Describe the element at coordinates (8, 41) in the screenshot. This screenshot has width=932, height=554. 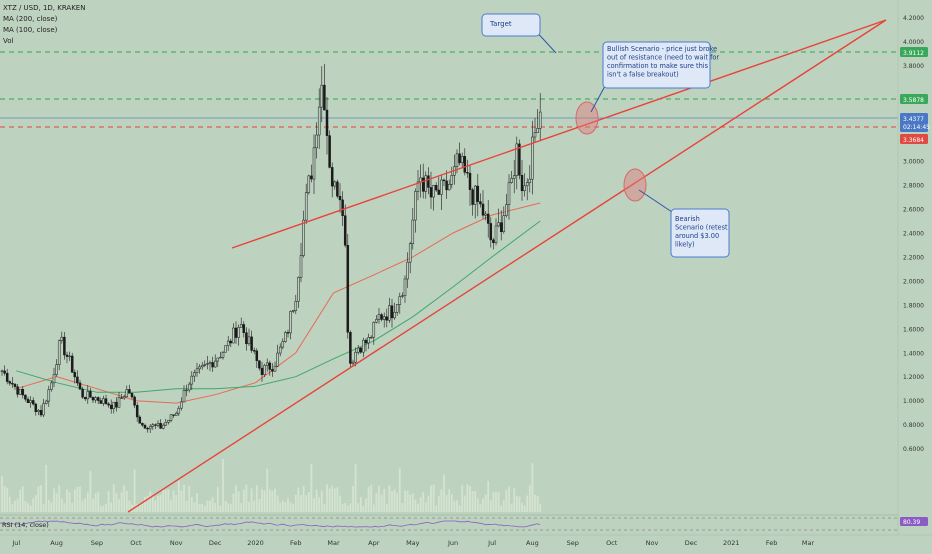
I see `indicator-volume-label: Vol` at that location.